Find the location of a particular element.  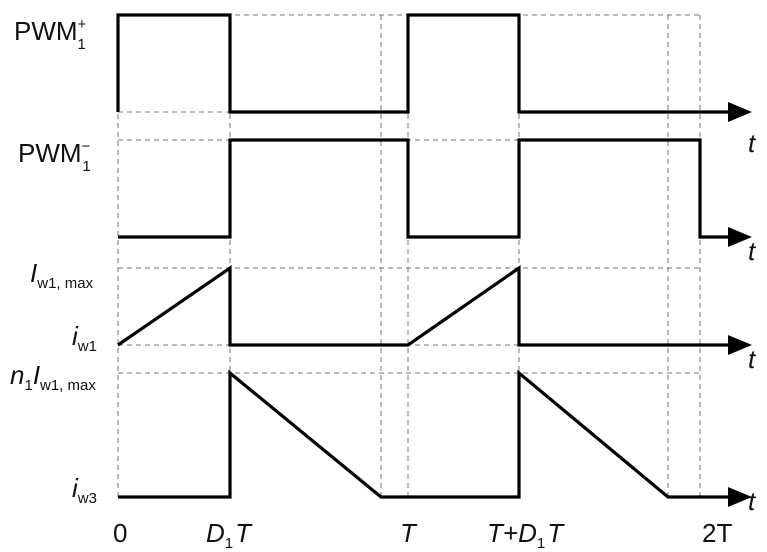

iw1-axis-label: t is located at coordinates (752, 359).